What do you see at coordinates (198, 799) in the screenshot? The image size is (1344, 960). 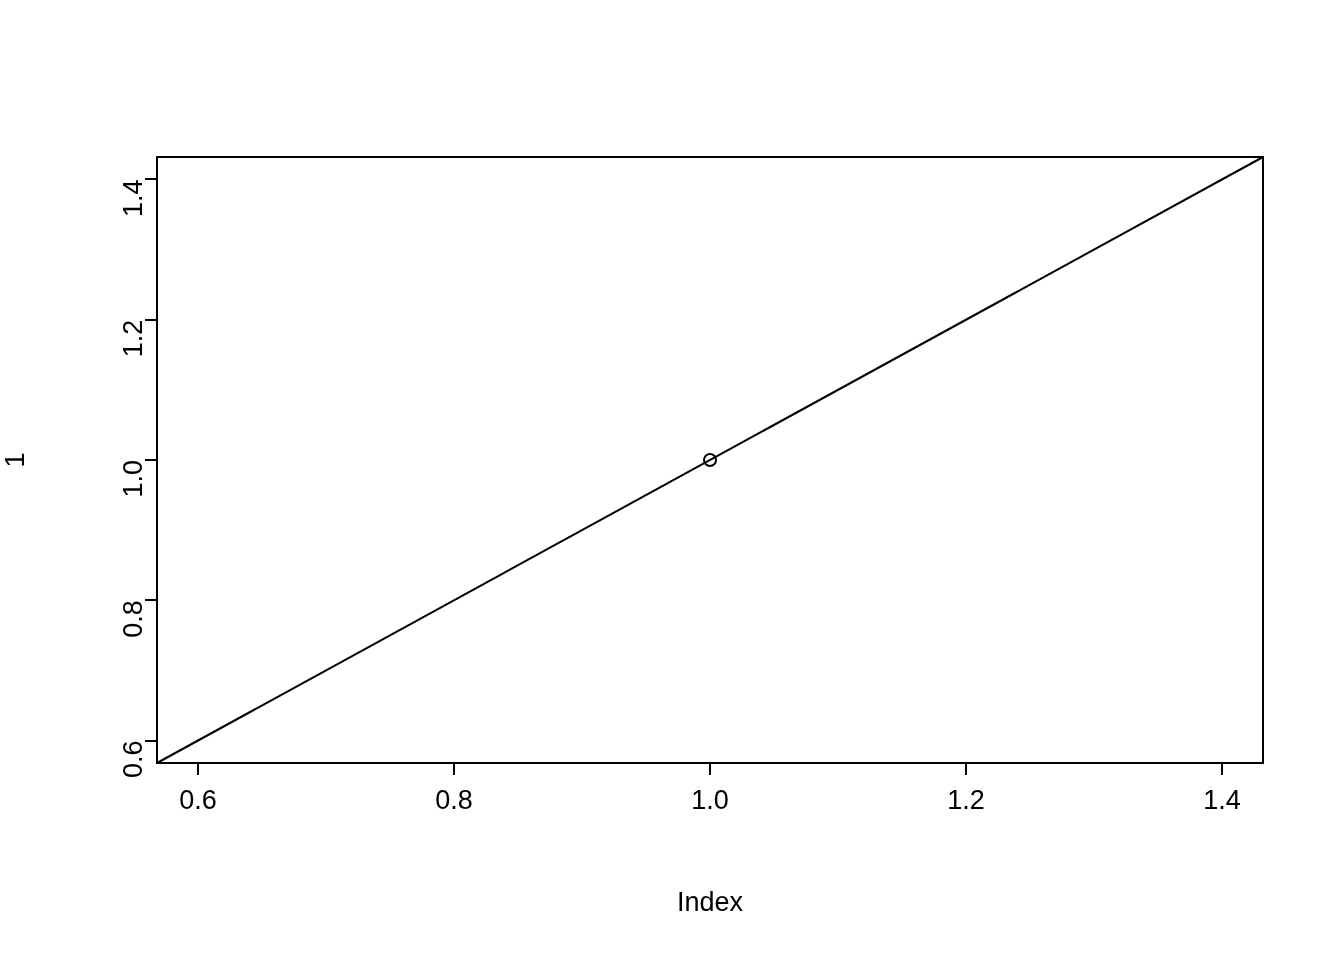 I see `x-tick-label: 0.6` at bounding box center [198, 799].